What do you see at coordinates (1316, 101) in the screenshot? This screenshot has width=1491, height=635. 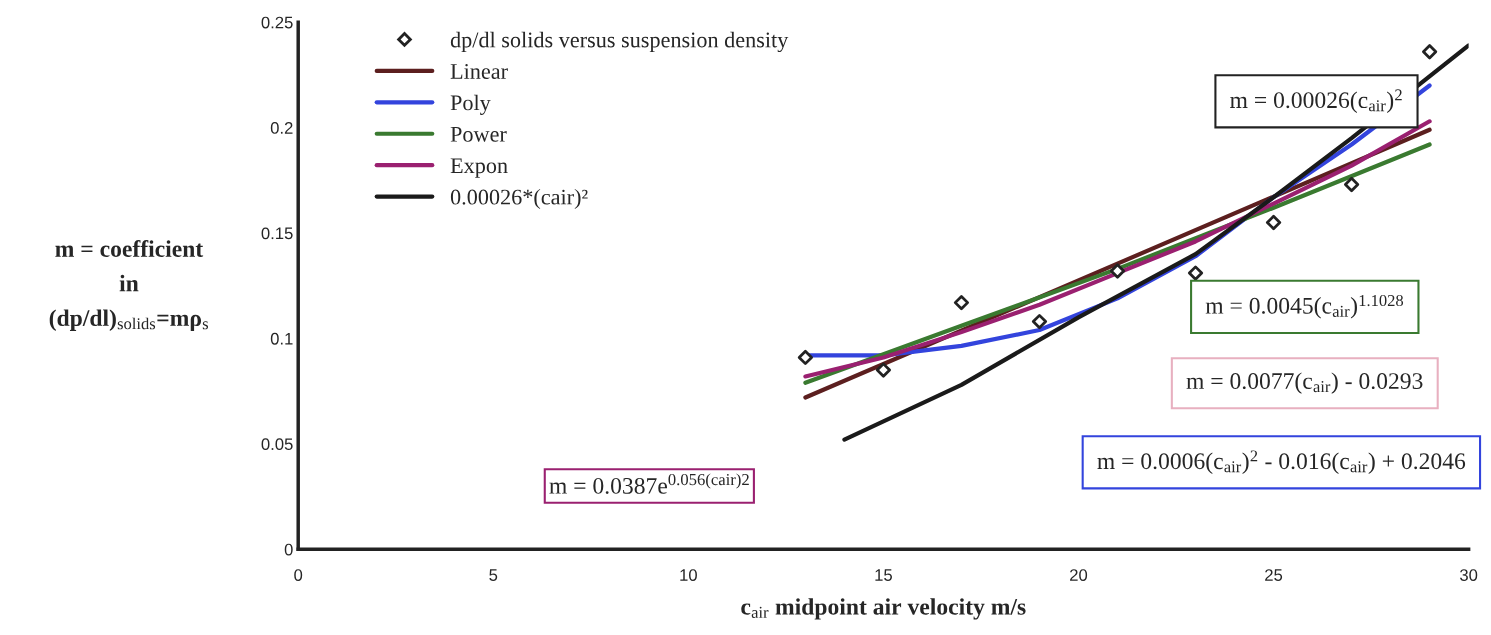 I see `annotation: m = 0.00026(c$_{air}$)$^{2}$` at bounding box center [1316, 101].